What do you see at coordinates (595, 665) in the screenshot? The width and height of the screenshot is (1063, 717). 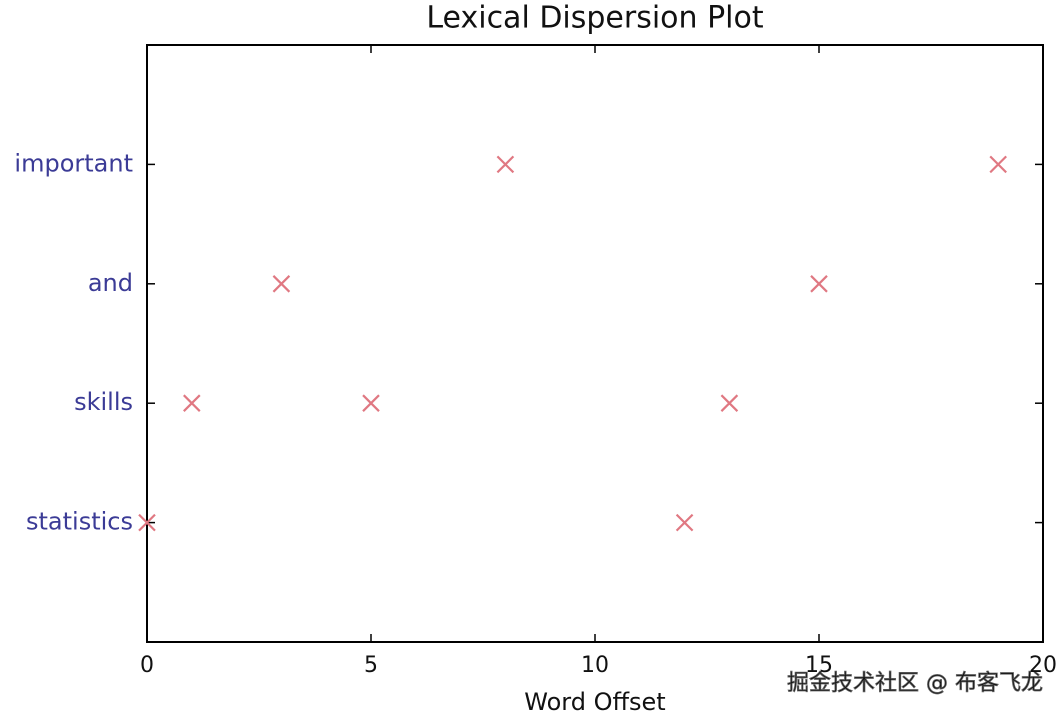 I see `x-tick-label: 10` at bounding box center [595, 665].